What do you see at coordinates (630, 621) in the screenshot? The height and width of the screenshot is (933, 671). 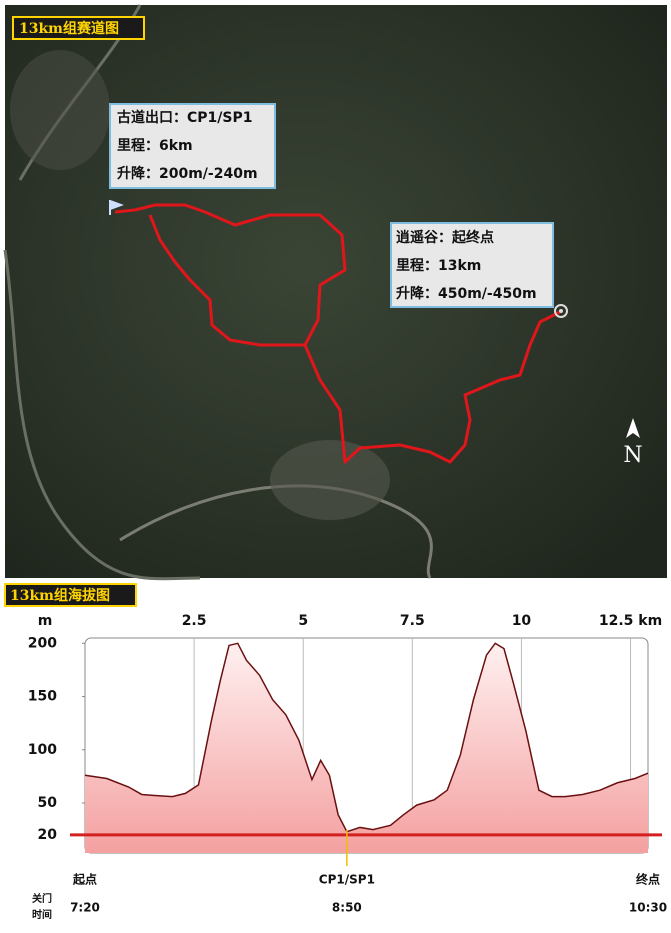 I see `x-tick-label: 12.5 km` at bounding box center [630, 621].